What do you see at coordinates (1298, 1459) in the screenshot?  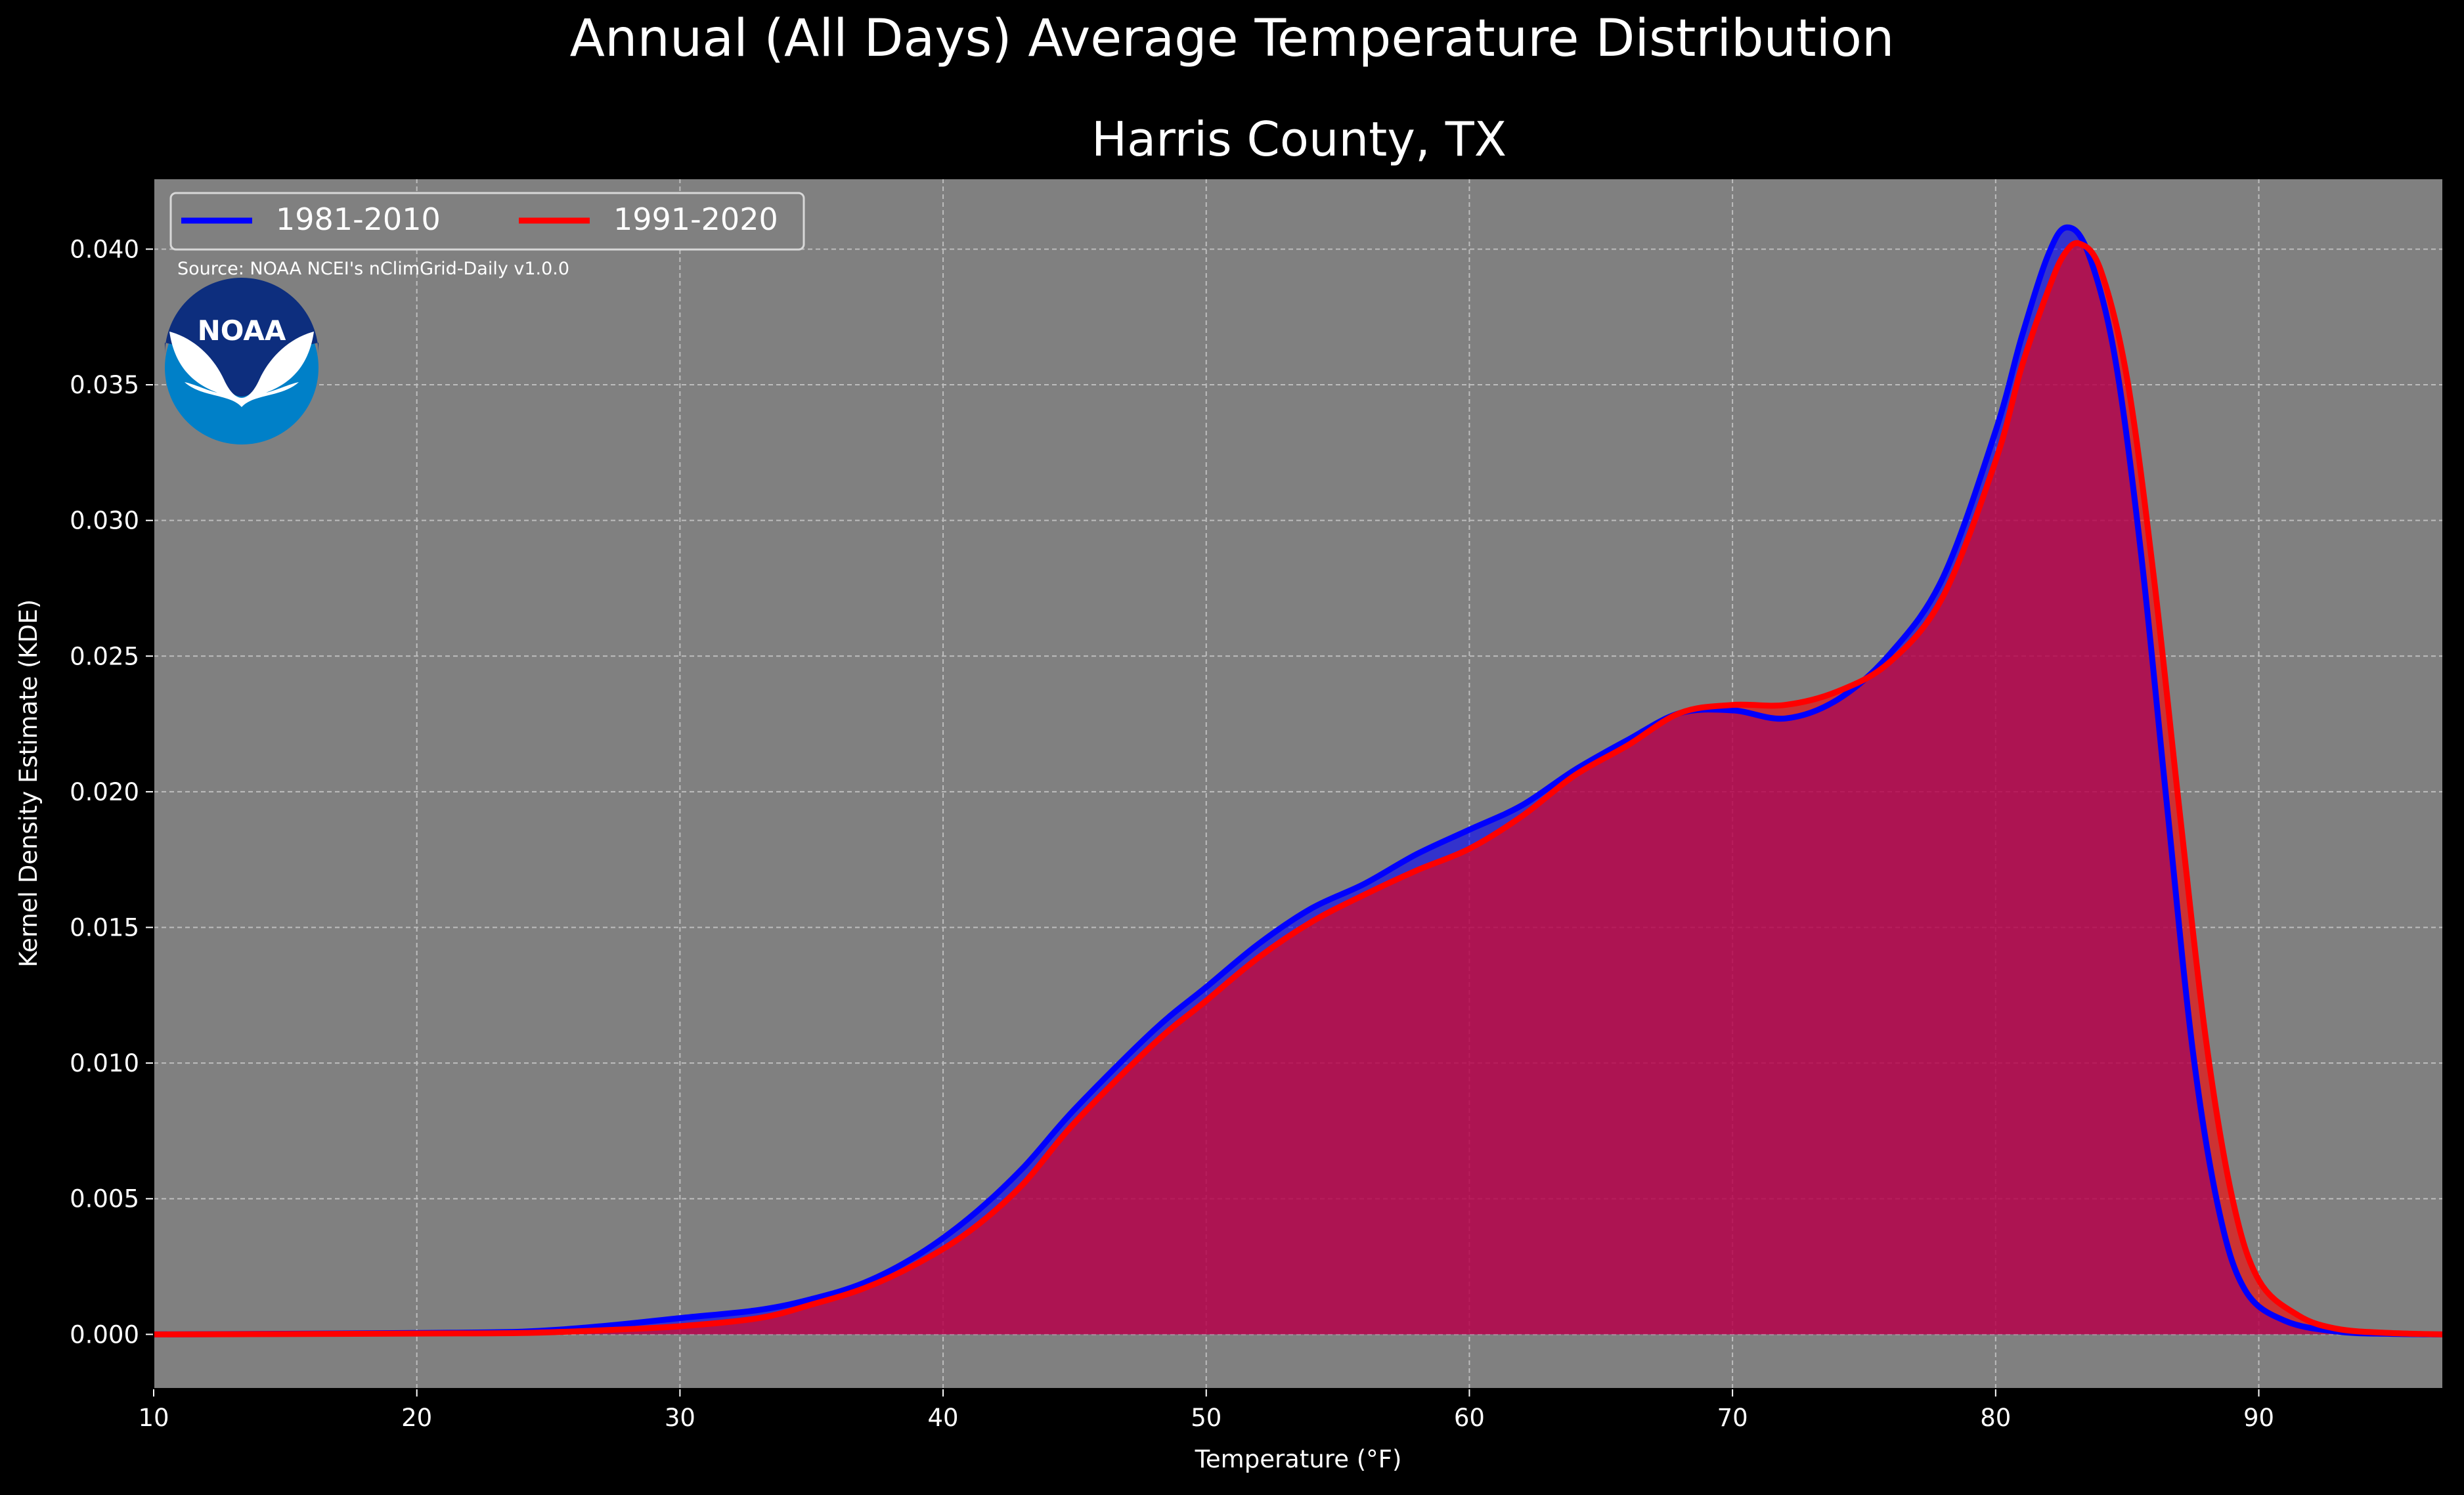 I see `x-axis-label: Temperature (°F)` at bounding box center [1298, 1459].